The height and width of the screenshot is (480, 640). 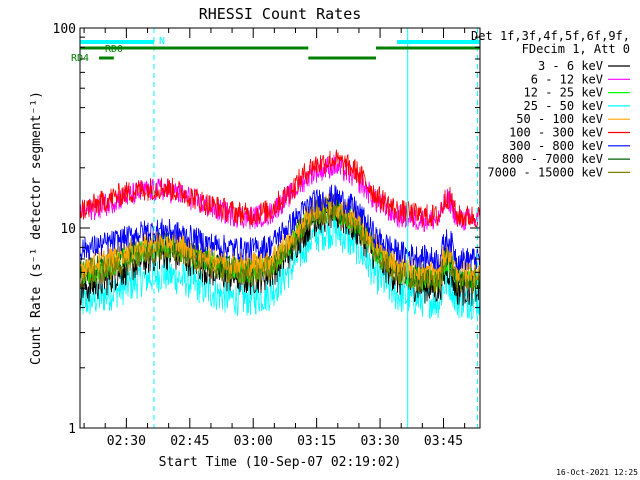 What do you see at coordinates (550, 36) in the screenshot?
I see `legend-header-line-1: Det 1f,3f,4f,5f,6f,9f,` at bounding box center [550, 36].